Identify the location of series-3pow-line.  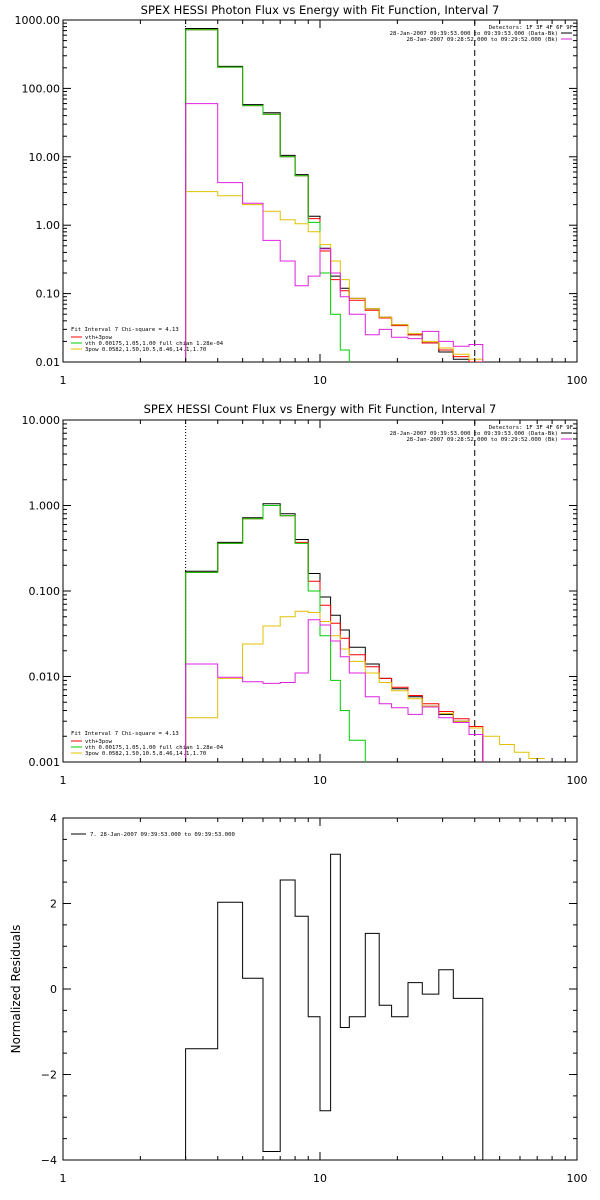
(334, 276).